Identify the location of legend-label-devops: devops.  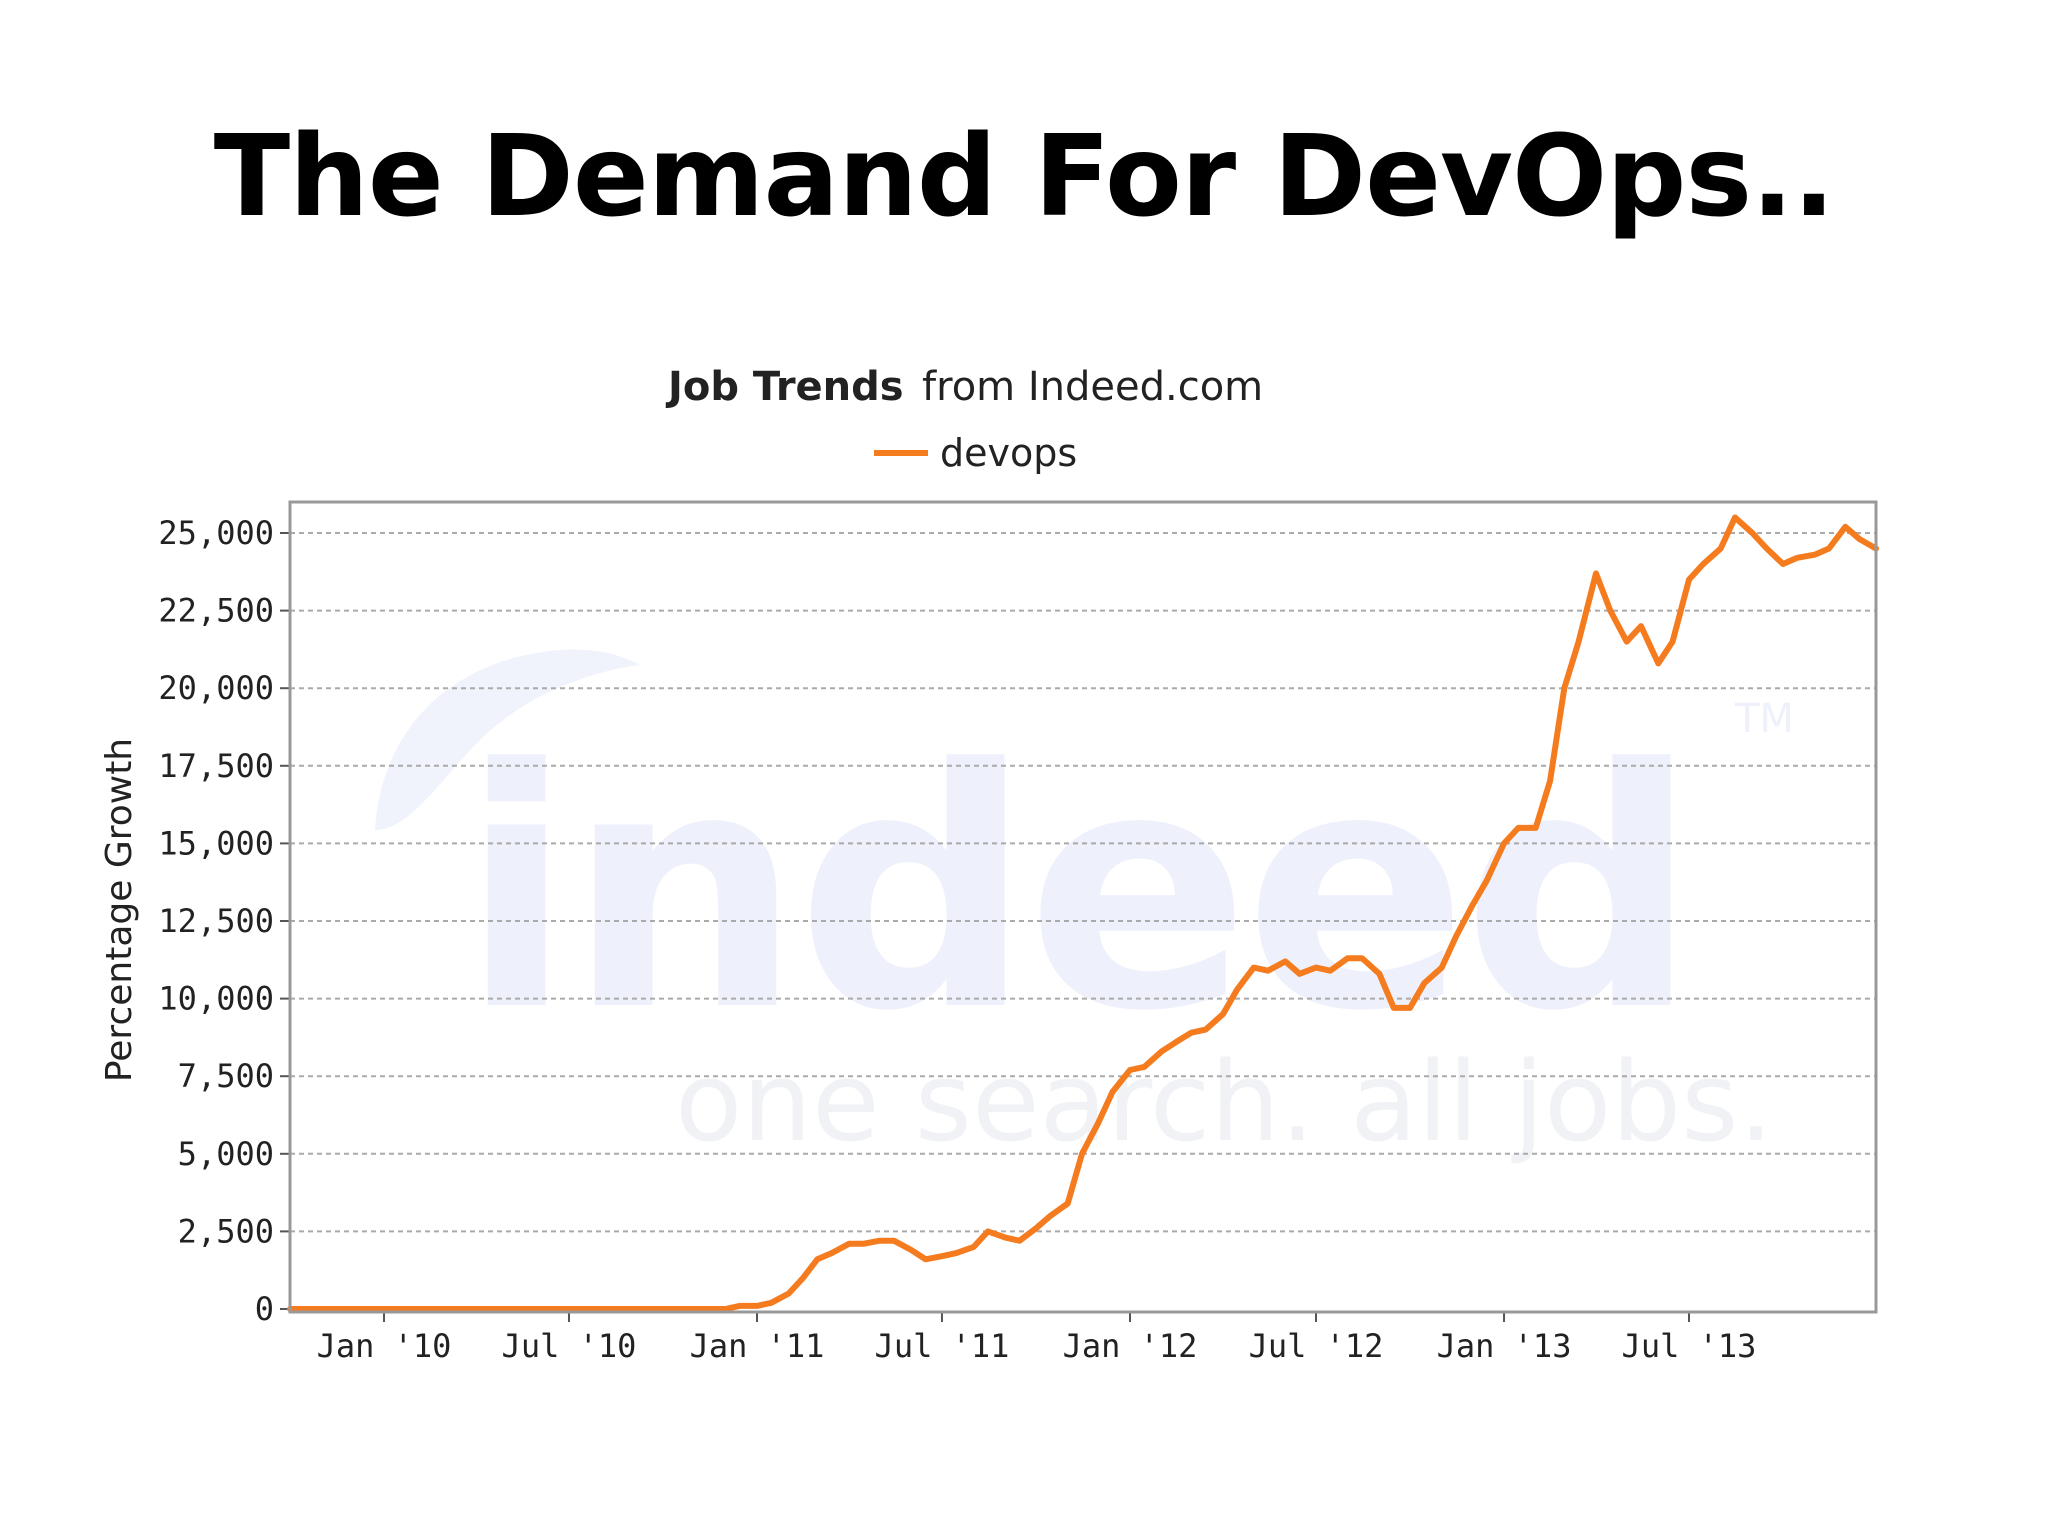
(1008, 453).